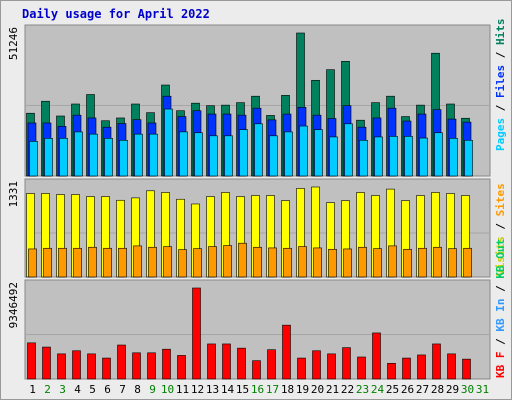 This screenshot has height=400, width=512. I want to click on legend-entry: Pages, so click(500, 134).